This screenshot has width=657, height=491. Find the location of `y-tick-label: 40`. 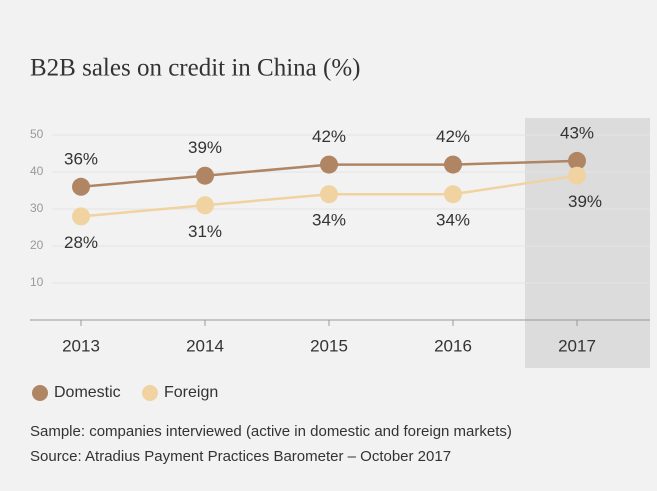

y-tick-label: 40 is located at coordinates (37, 171).